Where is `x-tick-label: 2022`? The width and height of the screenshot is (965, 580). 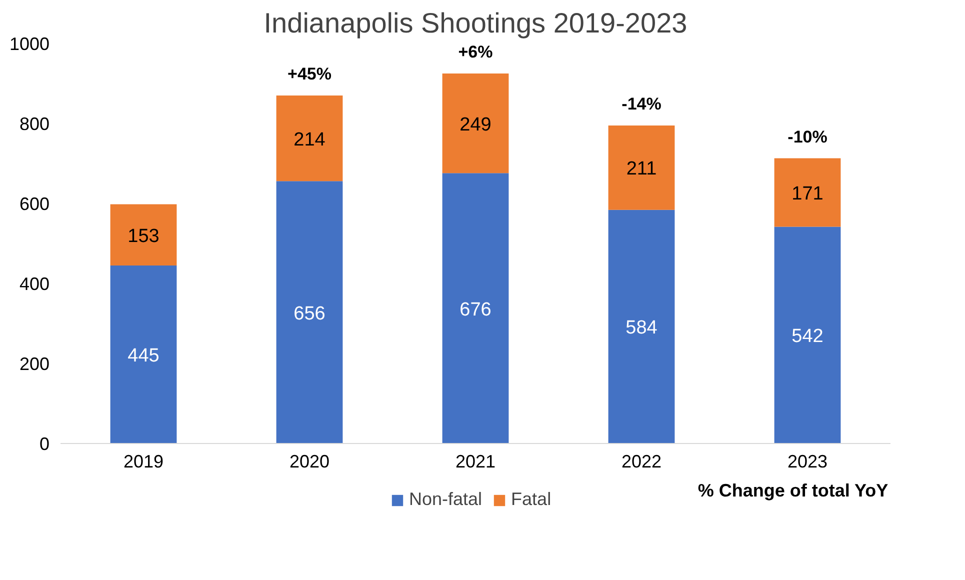
x-tick-label: 2022 is located at coordinates (641, 462).